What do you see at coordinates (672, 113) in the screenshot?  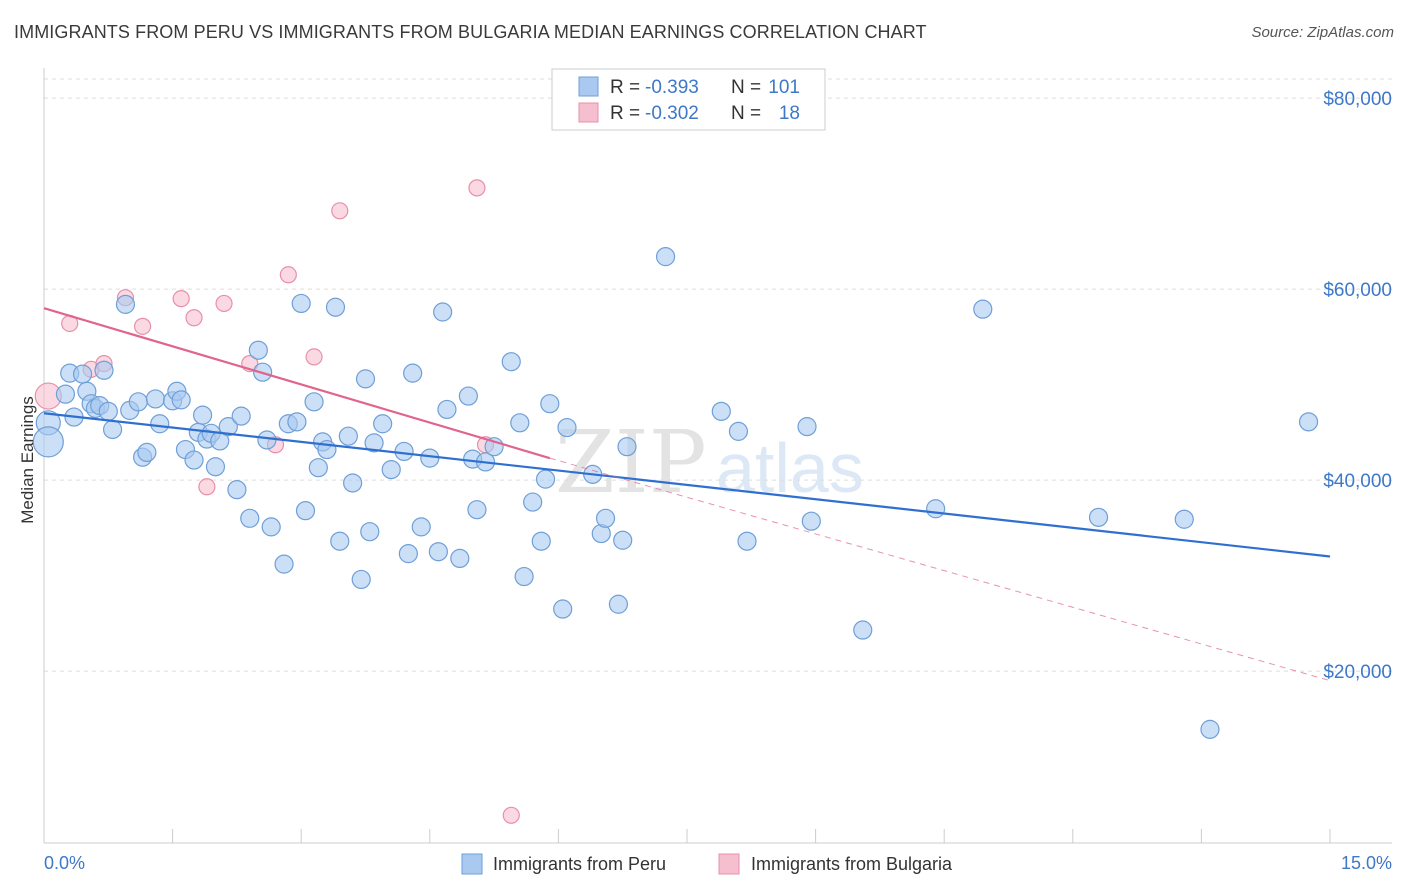 I see `legend-r-value-bulgaria: -0.302` at bounding box center [672, 113].